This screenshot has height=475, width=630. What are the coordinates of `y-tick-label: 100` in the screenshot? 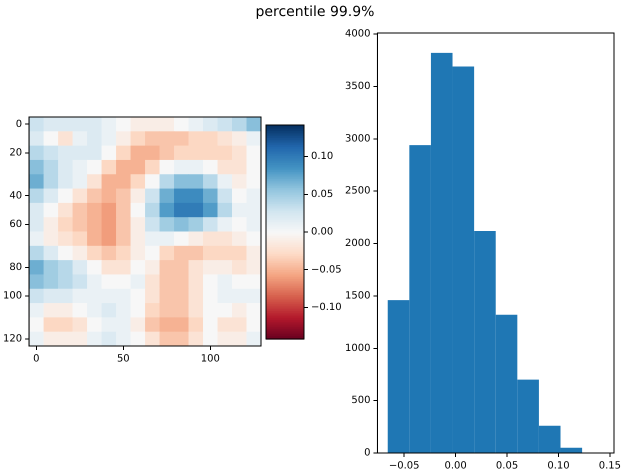 It's located at (12, 296).